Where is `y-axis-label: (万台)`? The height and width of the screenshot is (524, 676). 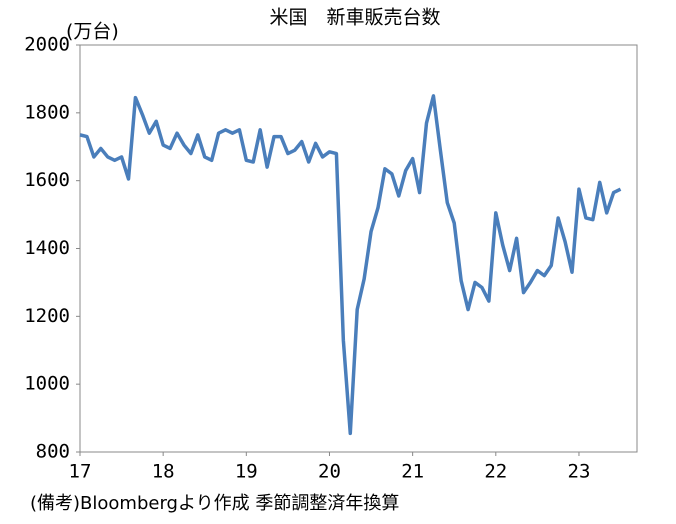
y-axis-label: (万台) is located at coordinates (92, 32).